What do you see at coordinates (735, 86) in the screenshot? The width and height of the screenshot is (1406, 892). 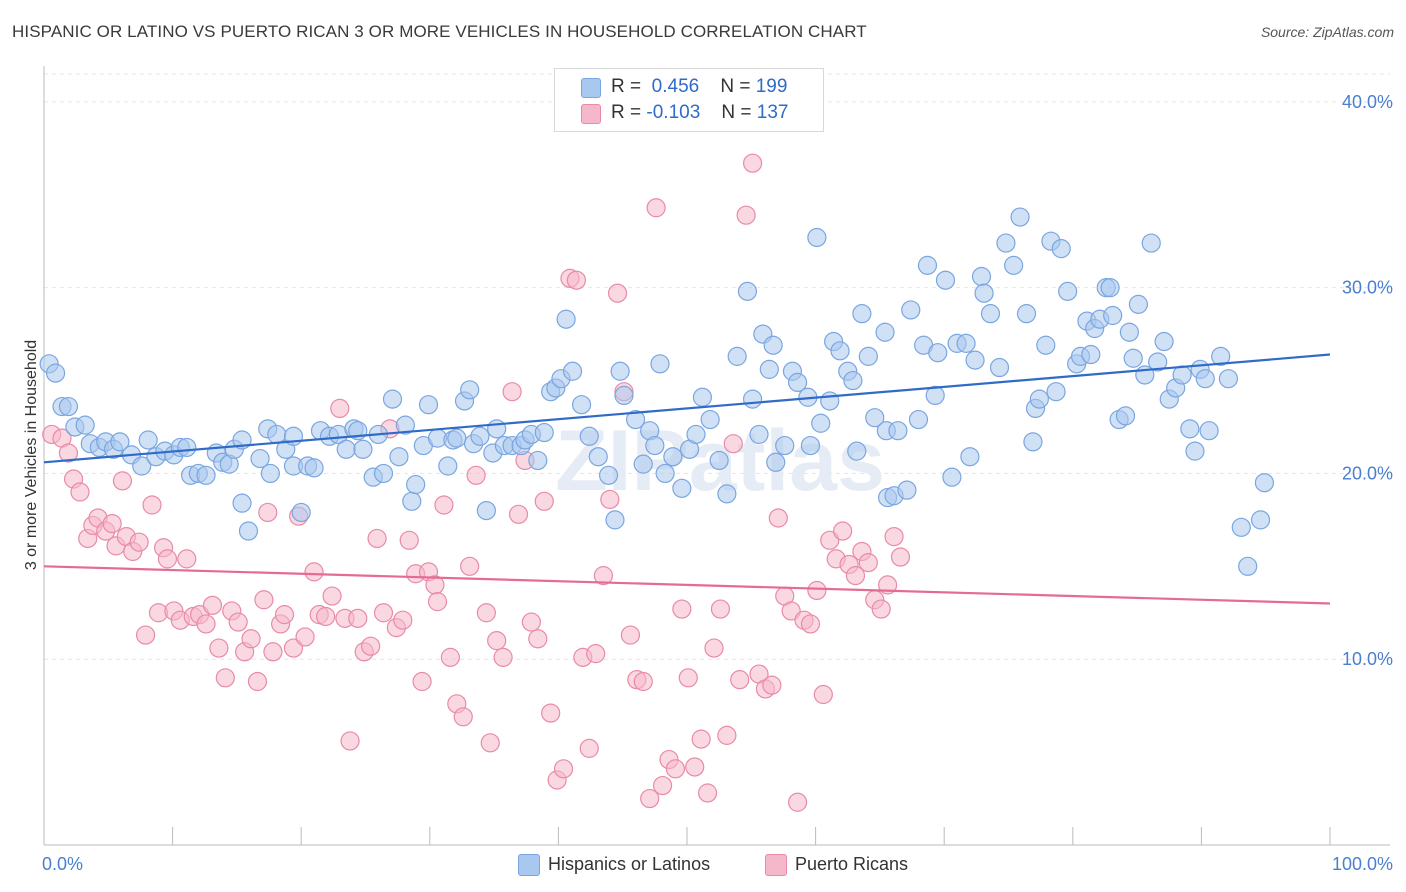 I see `legend-n-label: N =` at bounding box center [735, 86].